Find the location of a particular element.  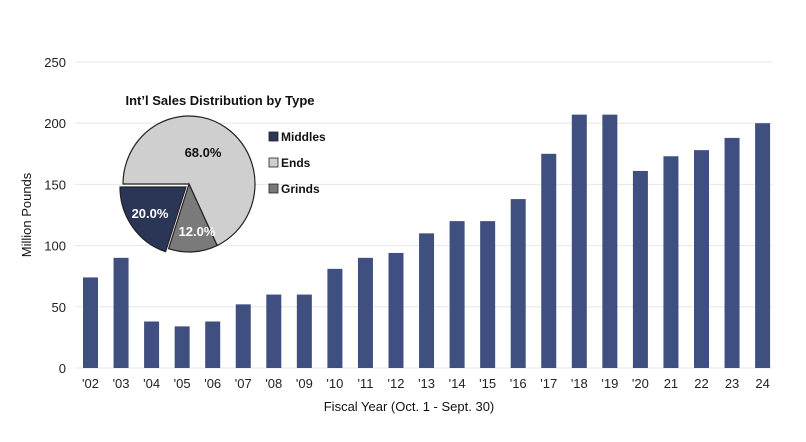

x-tick-label: 23 is located at coordinates (732, 383).